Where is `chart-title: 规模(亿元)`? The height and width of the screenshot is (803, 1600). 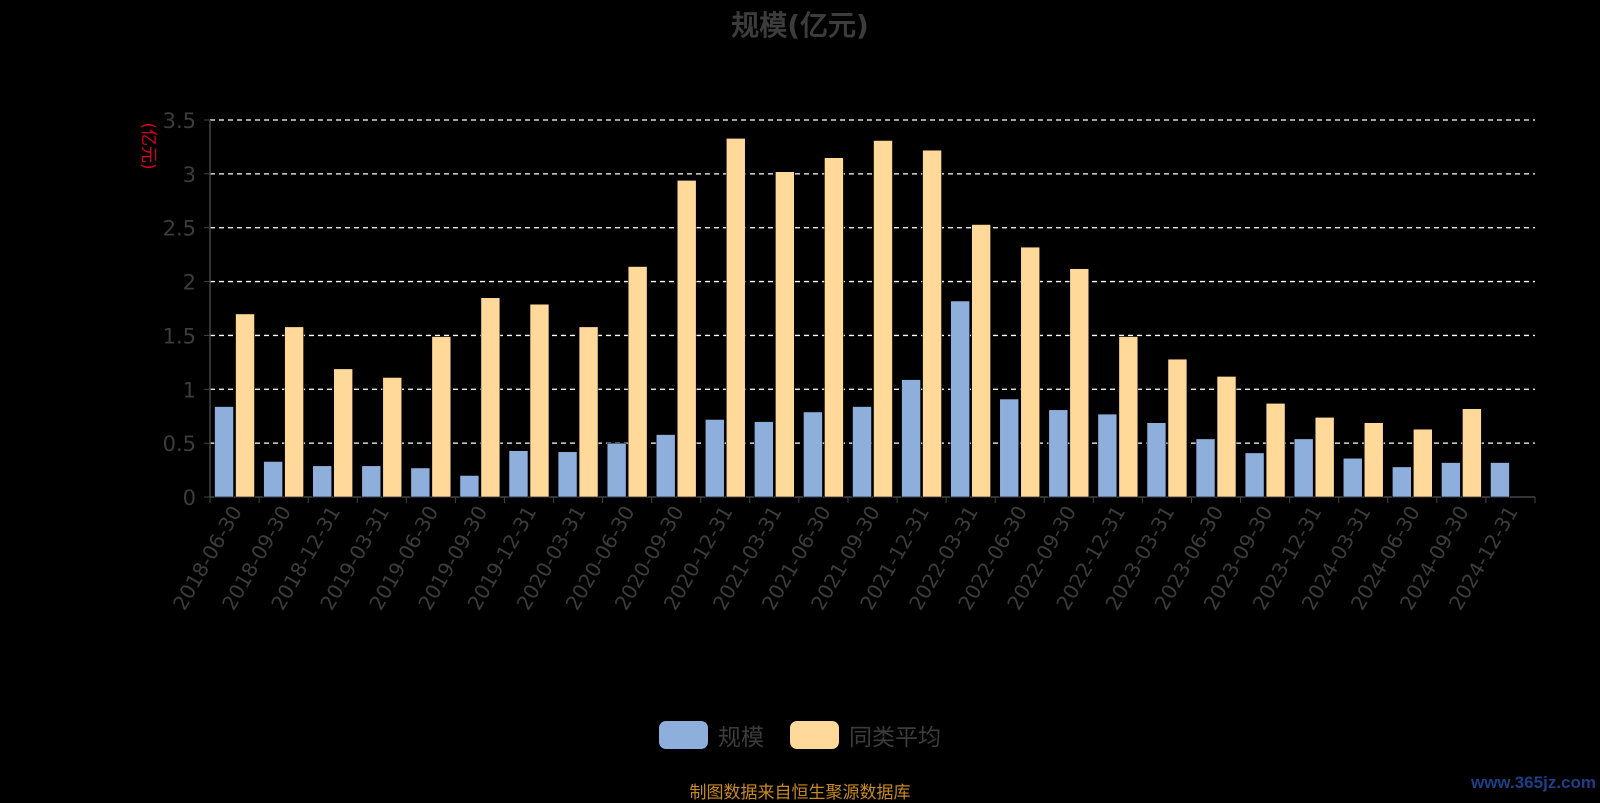 chart-title: 规模(亿元) is located at coordinates (800, 25).